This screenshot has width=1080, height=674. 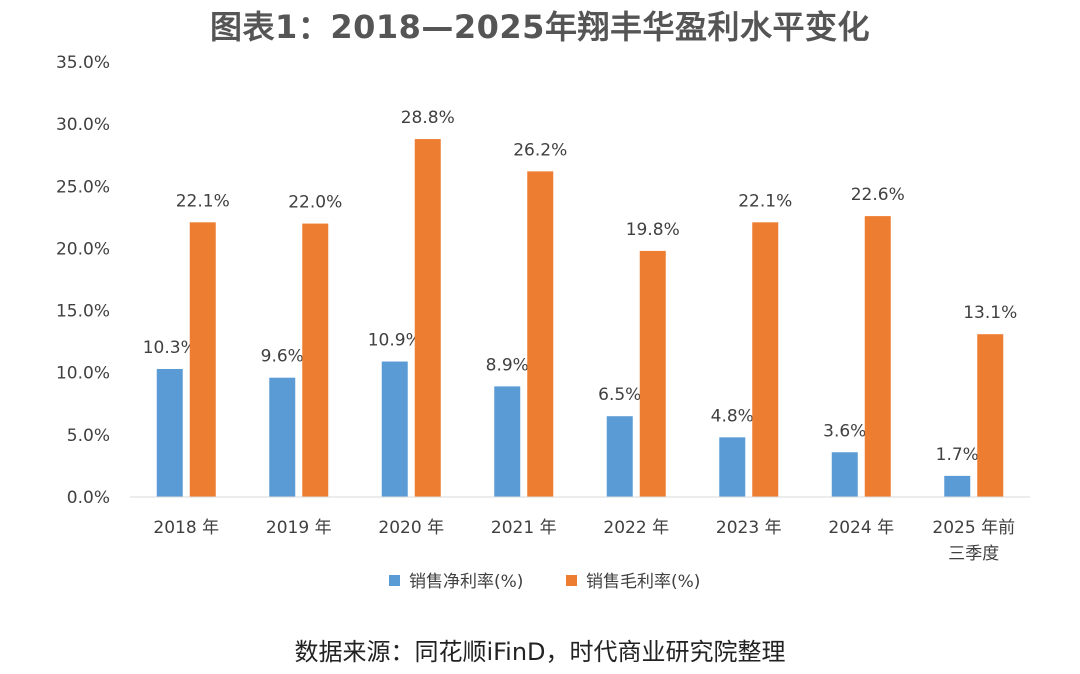 What do you see at coordinates (466, 582) in the screenshot?
I see `legend-label: 销售净利率(%)` at bounding box center [466, 582].